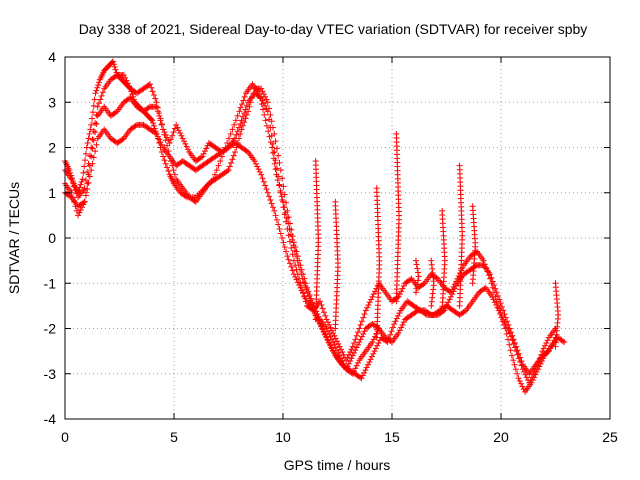 This screenshot has width=640, height=480. What do you see at coordinates (50, 329) in the screenshot?
I see `y-tick-label: -2` at bounding box center [50, 329].